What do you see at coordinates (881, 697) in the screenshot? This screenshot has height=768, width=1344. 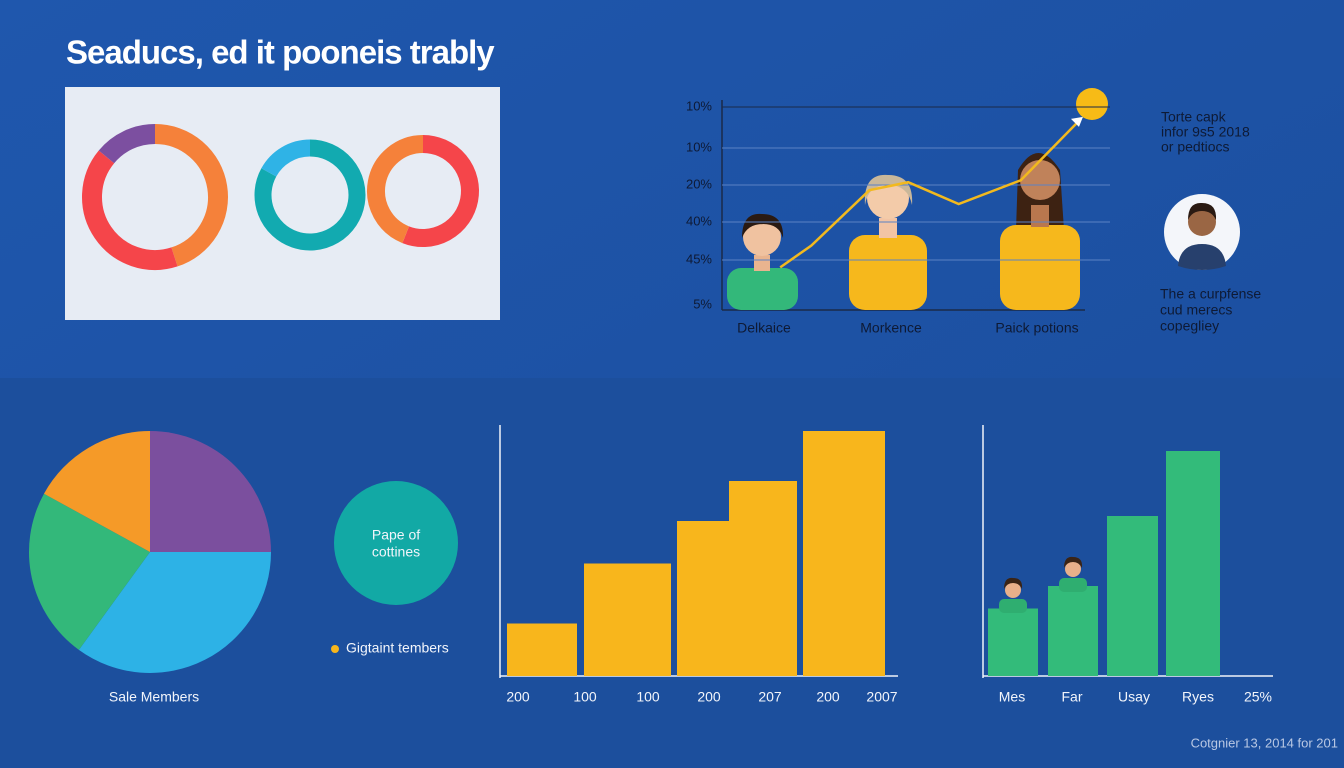 I see `x-tick-label: 2007` at bounding box center [881, 697].